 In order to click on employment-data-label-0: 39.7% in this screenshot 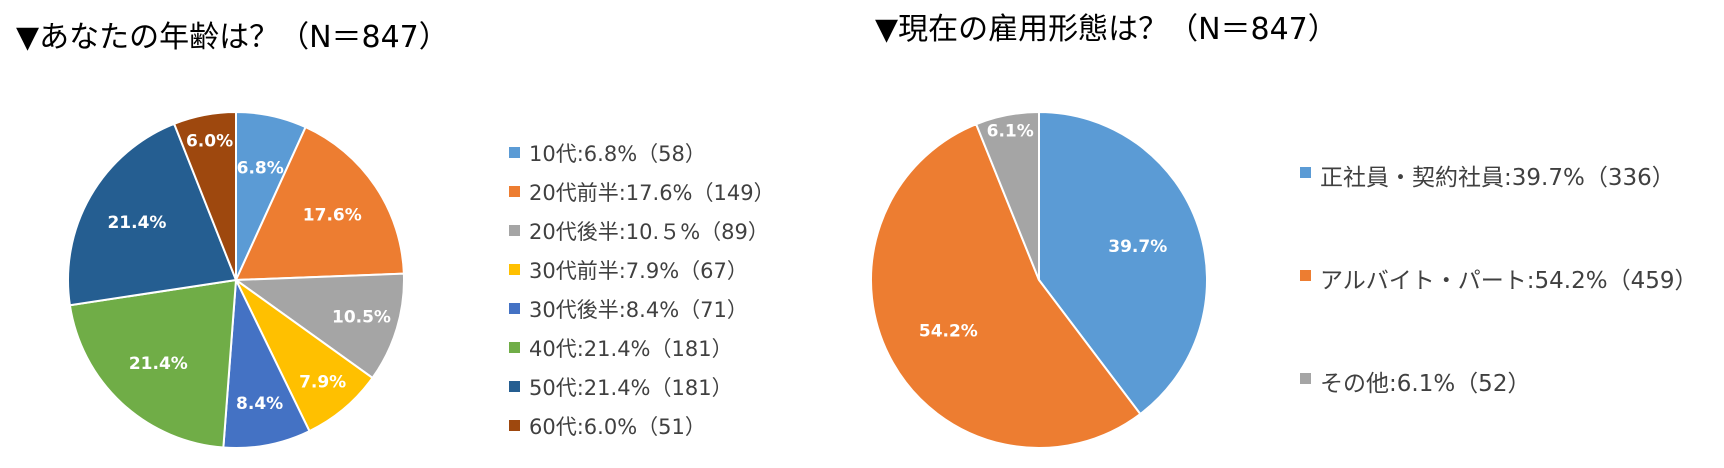, I will do `click(1137, 247)`.